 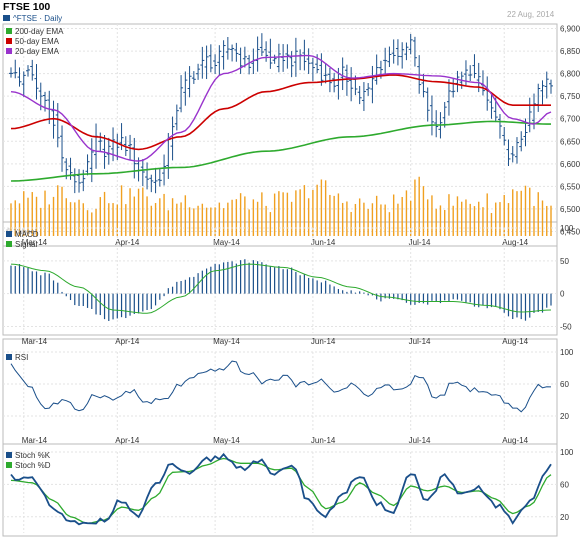 I want to click on signal-line, so click(x=281, y=288).